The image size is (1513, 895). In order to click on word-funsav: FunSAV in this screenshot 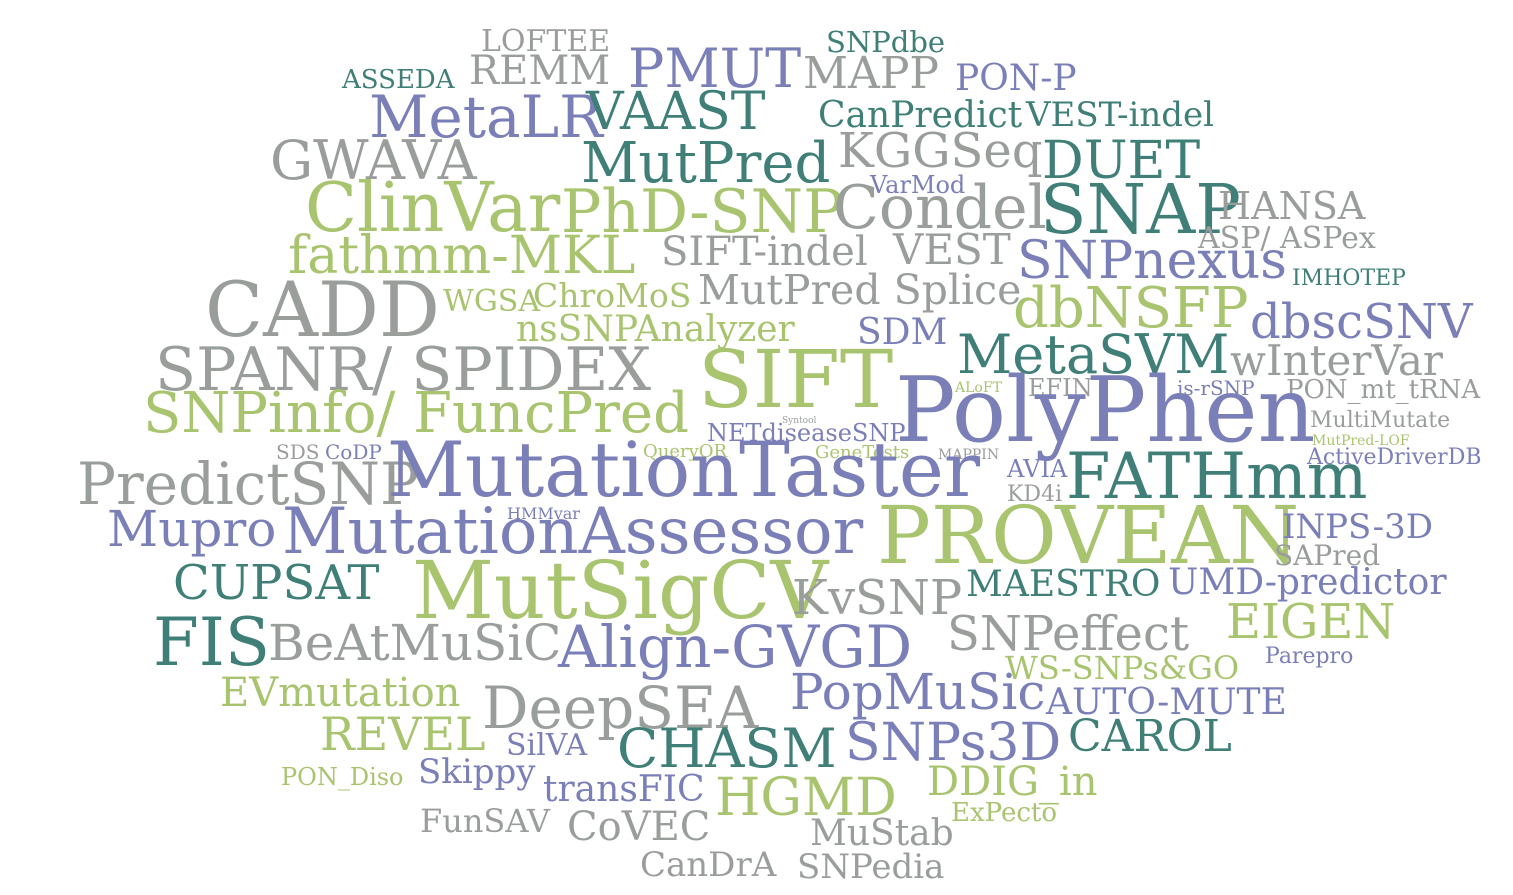, I will do `click(485, 821)`.